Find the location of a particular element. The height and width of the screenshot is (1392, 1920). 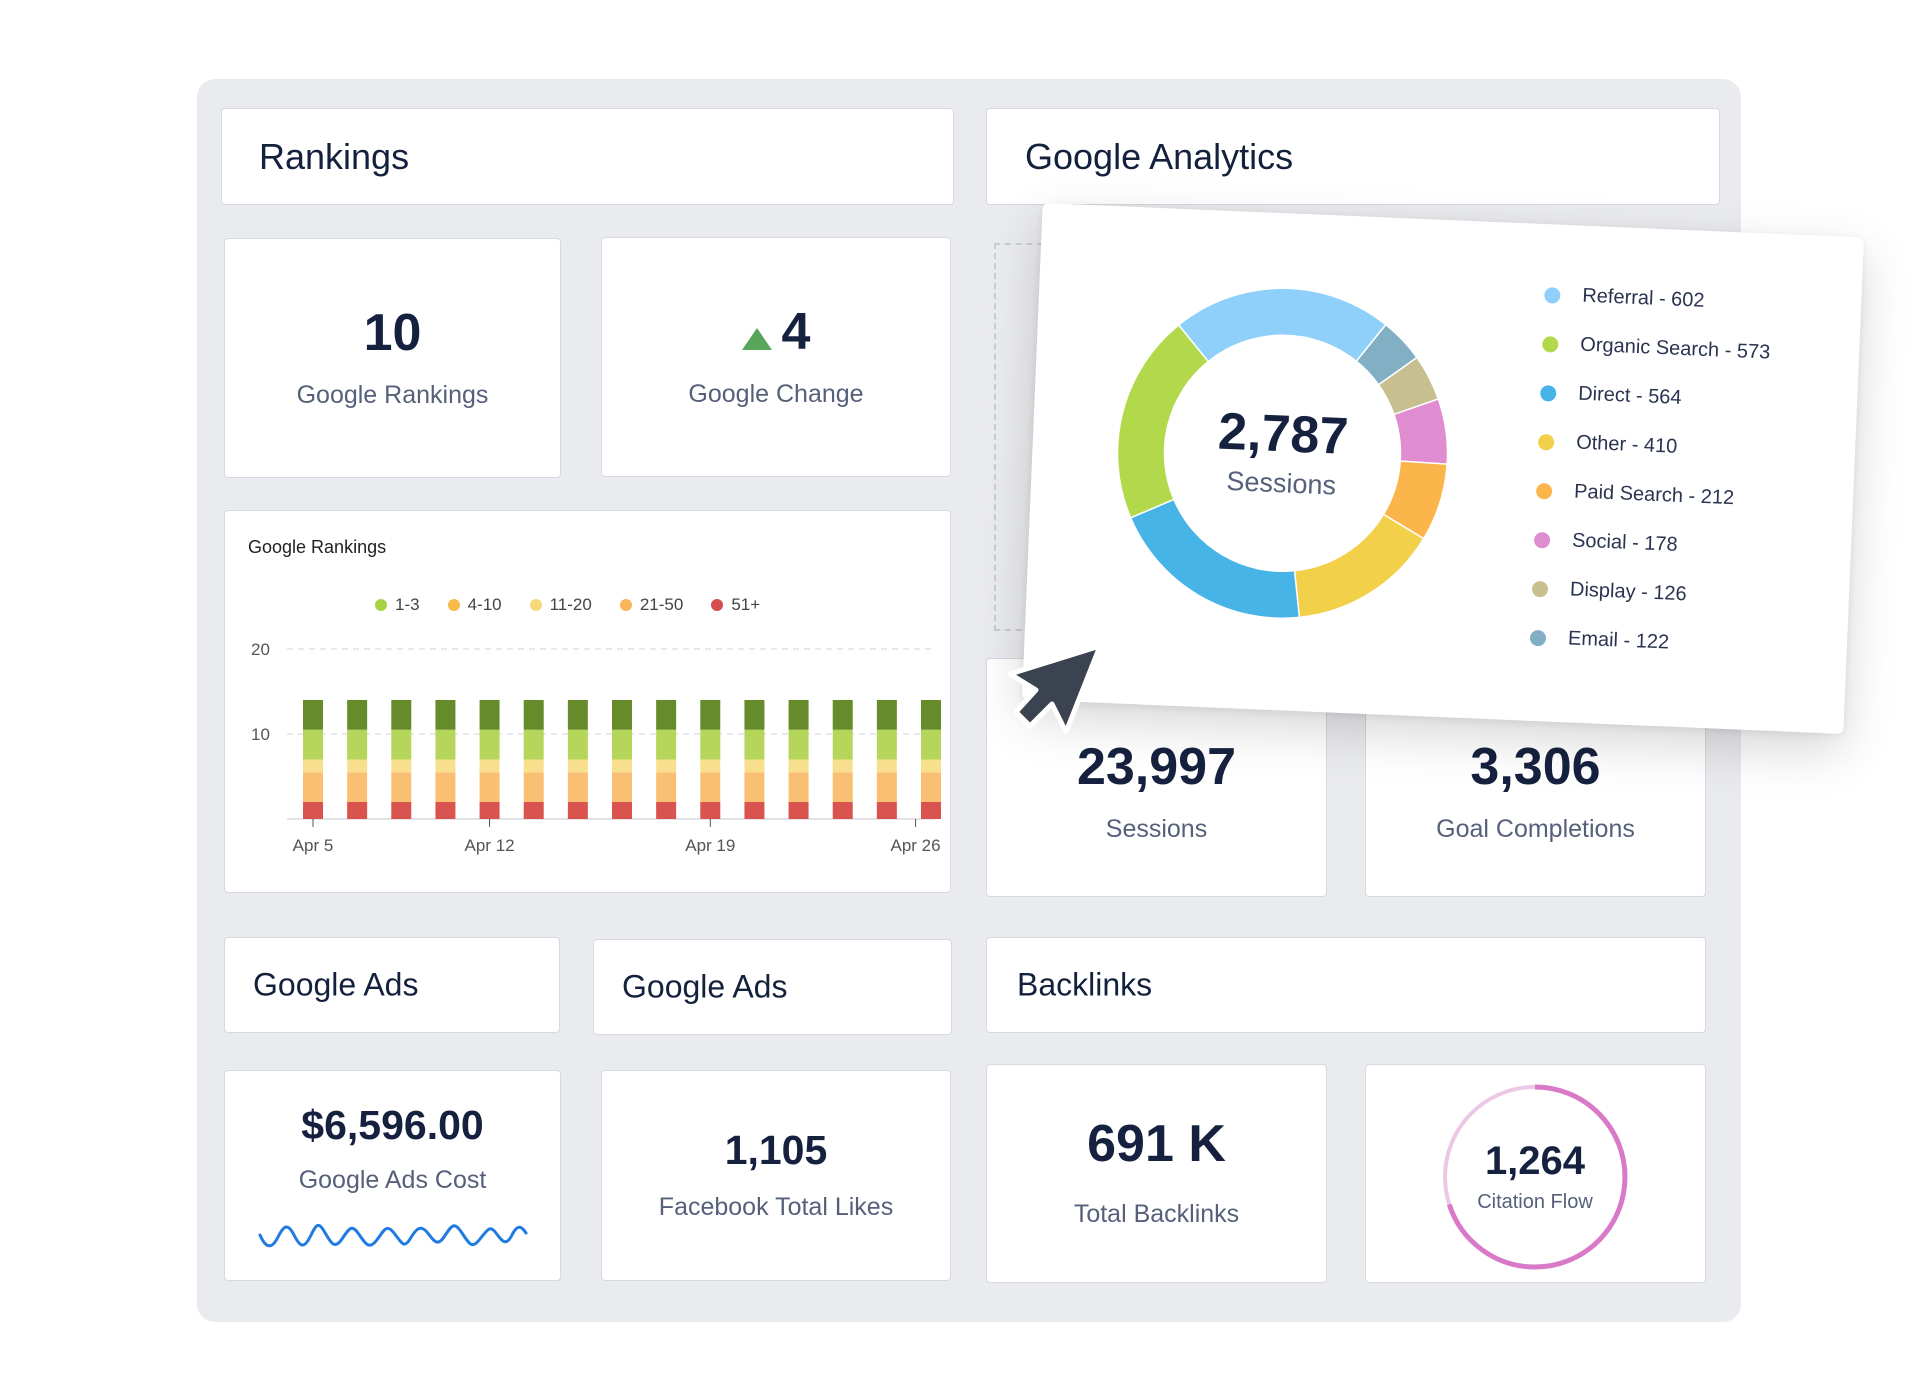

google-change-card: 4 Google Change is located at coordinates (776, 357).